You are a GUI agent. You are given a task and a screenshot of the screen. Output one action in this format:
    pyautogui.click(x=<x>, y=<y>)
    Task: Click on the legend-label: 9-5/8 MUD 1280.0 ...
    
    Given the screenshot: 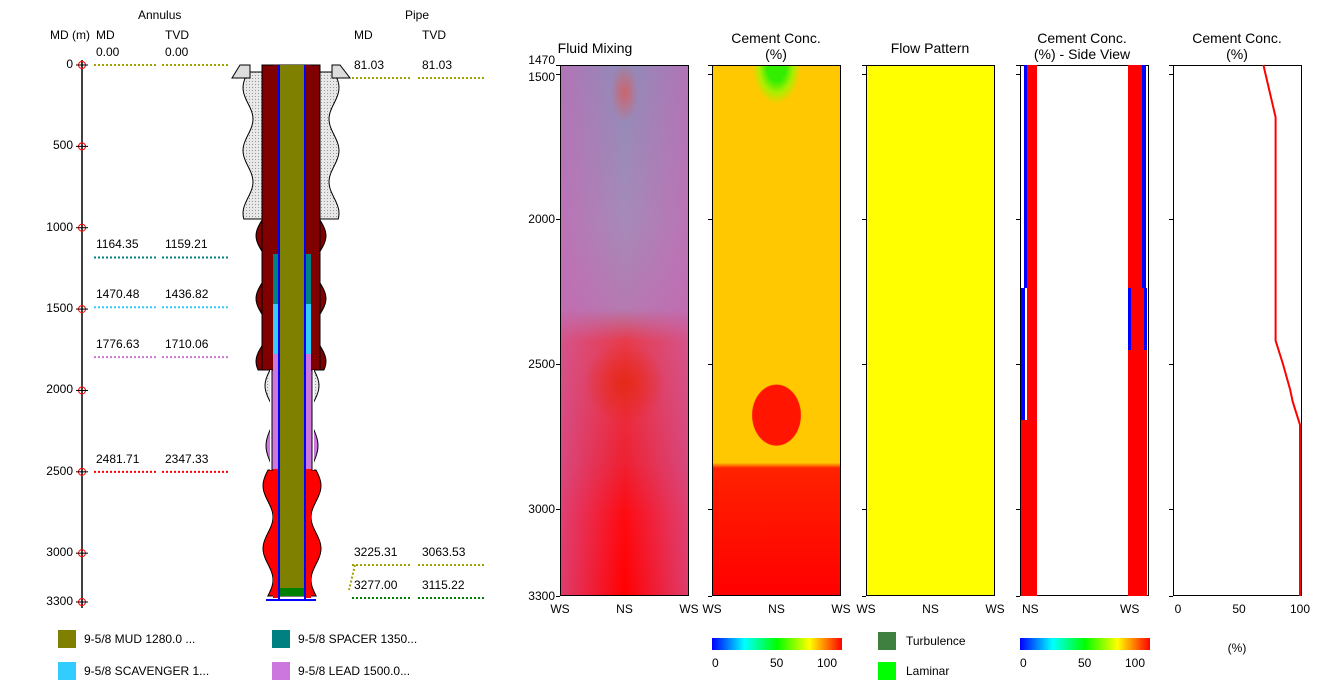 What is the action you would take?
    pyautogui.click(x=140, y=639)
    